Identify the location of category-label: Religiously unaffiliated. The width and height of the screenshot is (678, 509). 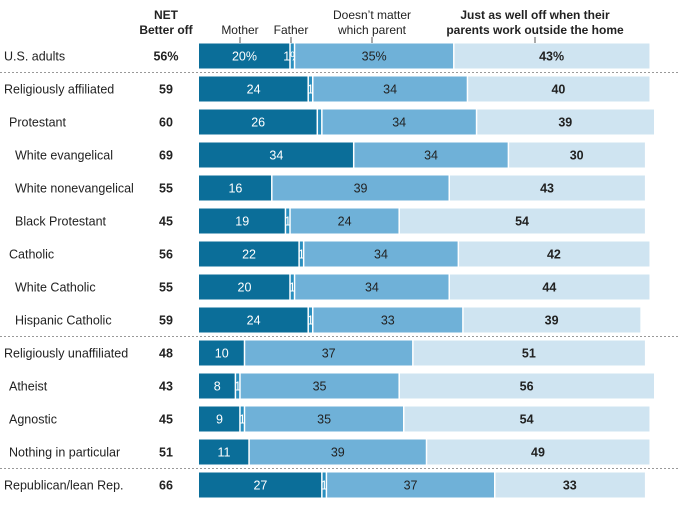
(66, 354).